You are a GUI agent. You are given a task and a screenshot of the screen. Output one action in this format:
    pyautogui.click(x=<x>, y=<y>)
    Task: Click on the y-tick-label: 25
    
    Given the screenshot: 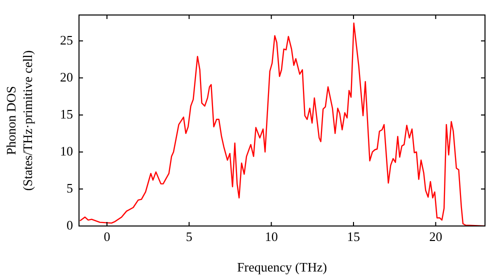 What is the action you would take?
    pyautogui.click(x=66, y=40)
    